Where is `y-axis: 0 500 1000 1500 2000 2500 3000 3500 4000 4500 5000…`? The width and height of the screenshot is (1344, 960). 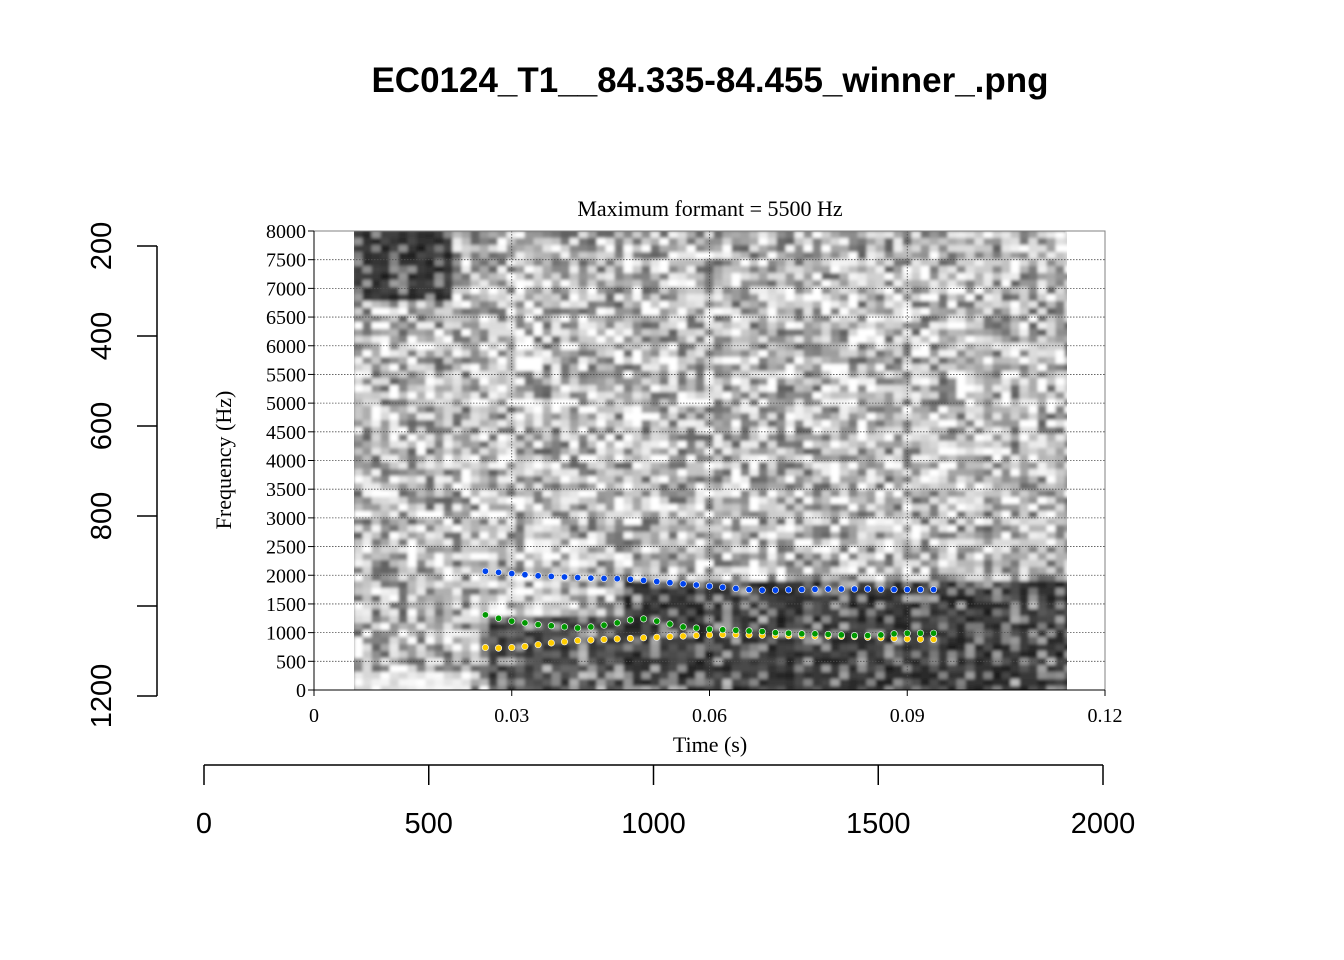
y-axis: 0 500 1000 1500 2000 2500 3000 3500 4000 4500 5000… is located at coordinates (290, 461).